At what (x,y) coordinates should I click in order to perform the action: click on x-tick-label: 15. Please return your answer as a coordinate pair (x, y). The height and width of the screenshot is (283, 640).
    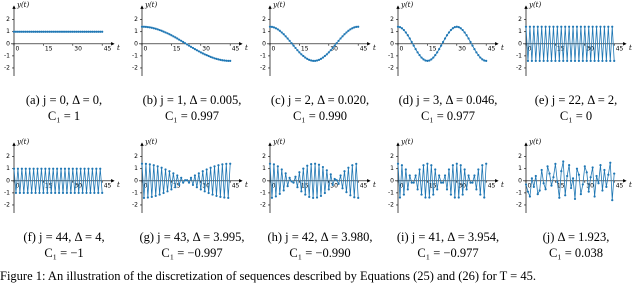
    Looking at the image, I should click on (561, 48).